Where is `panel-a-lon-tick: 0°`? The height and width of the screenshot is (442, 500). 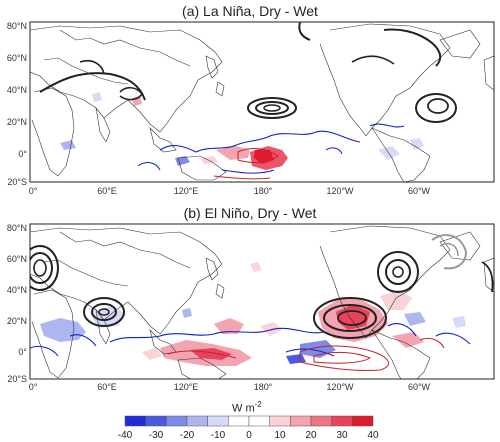 panel-a-lon-tick: 0° is located at coordinates (33, 191).